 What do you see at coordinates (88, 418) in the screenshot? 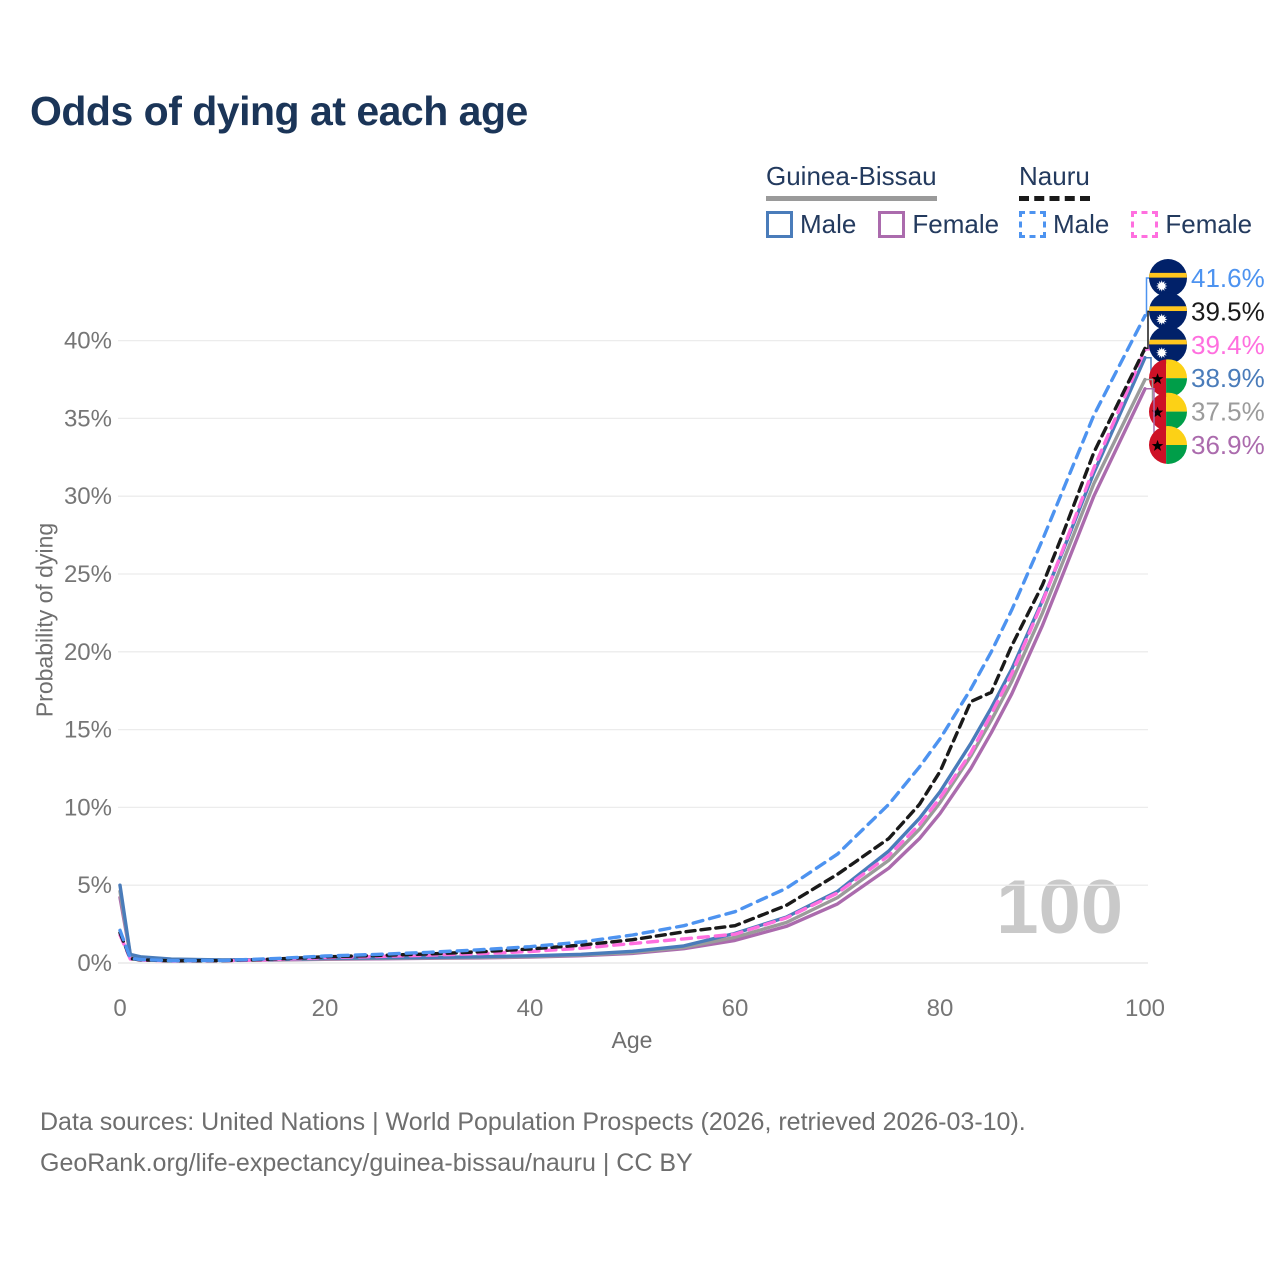
I see `y-tick-label: 35%` at bounding box center [88, 418].